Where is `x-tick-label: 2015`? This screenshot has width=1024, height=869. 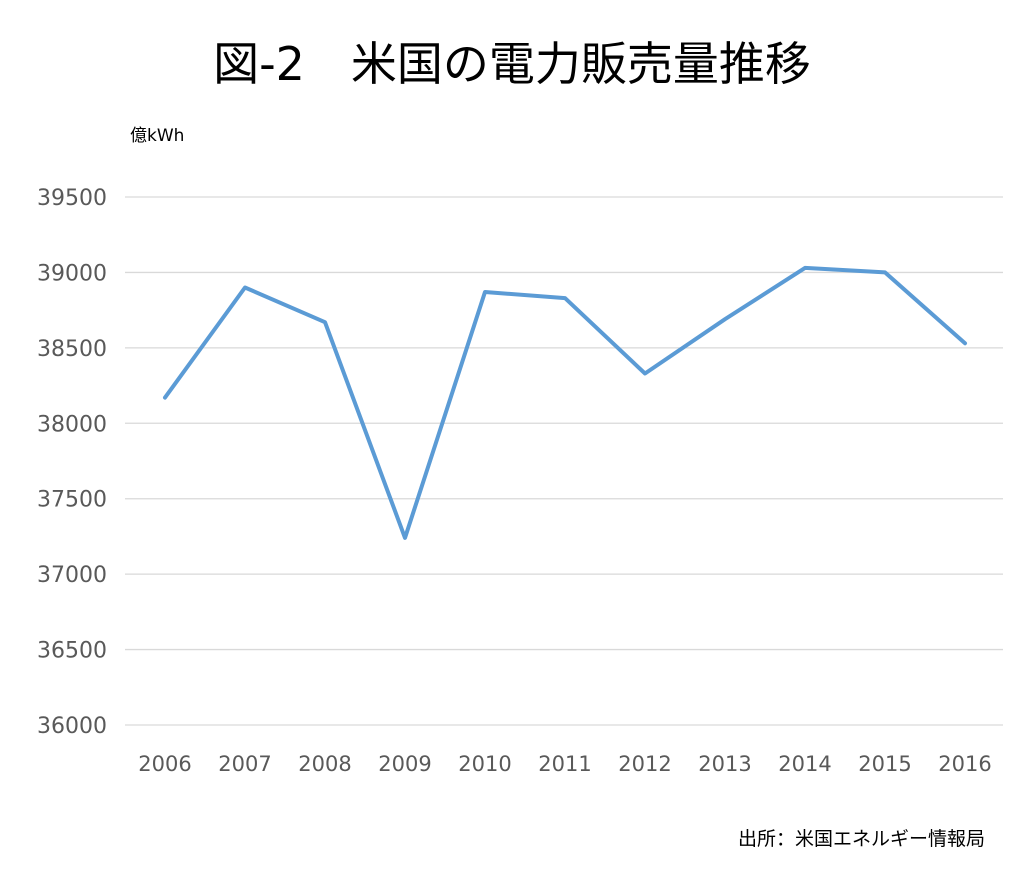 x-tick-label: 2015 is located at coordinates (884, 764).